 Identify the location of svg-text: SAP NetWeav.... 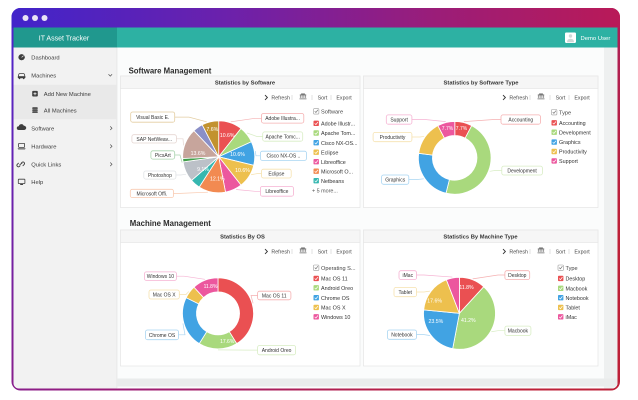
(154, 140).